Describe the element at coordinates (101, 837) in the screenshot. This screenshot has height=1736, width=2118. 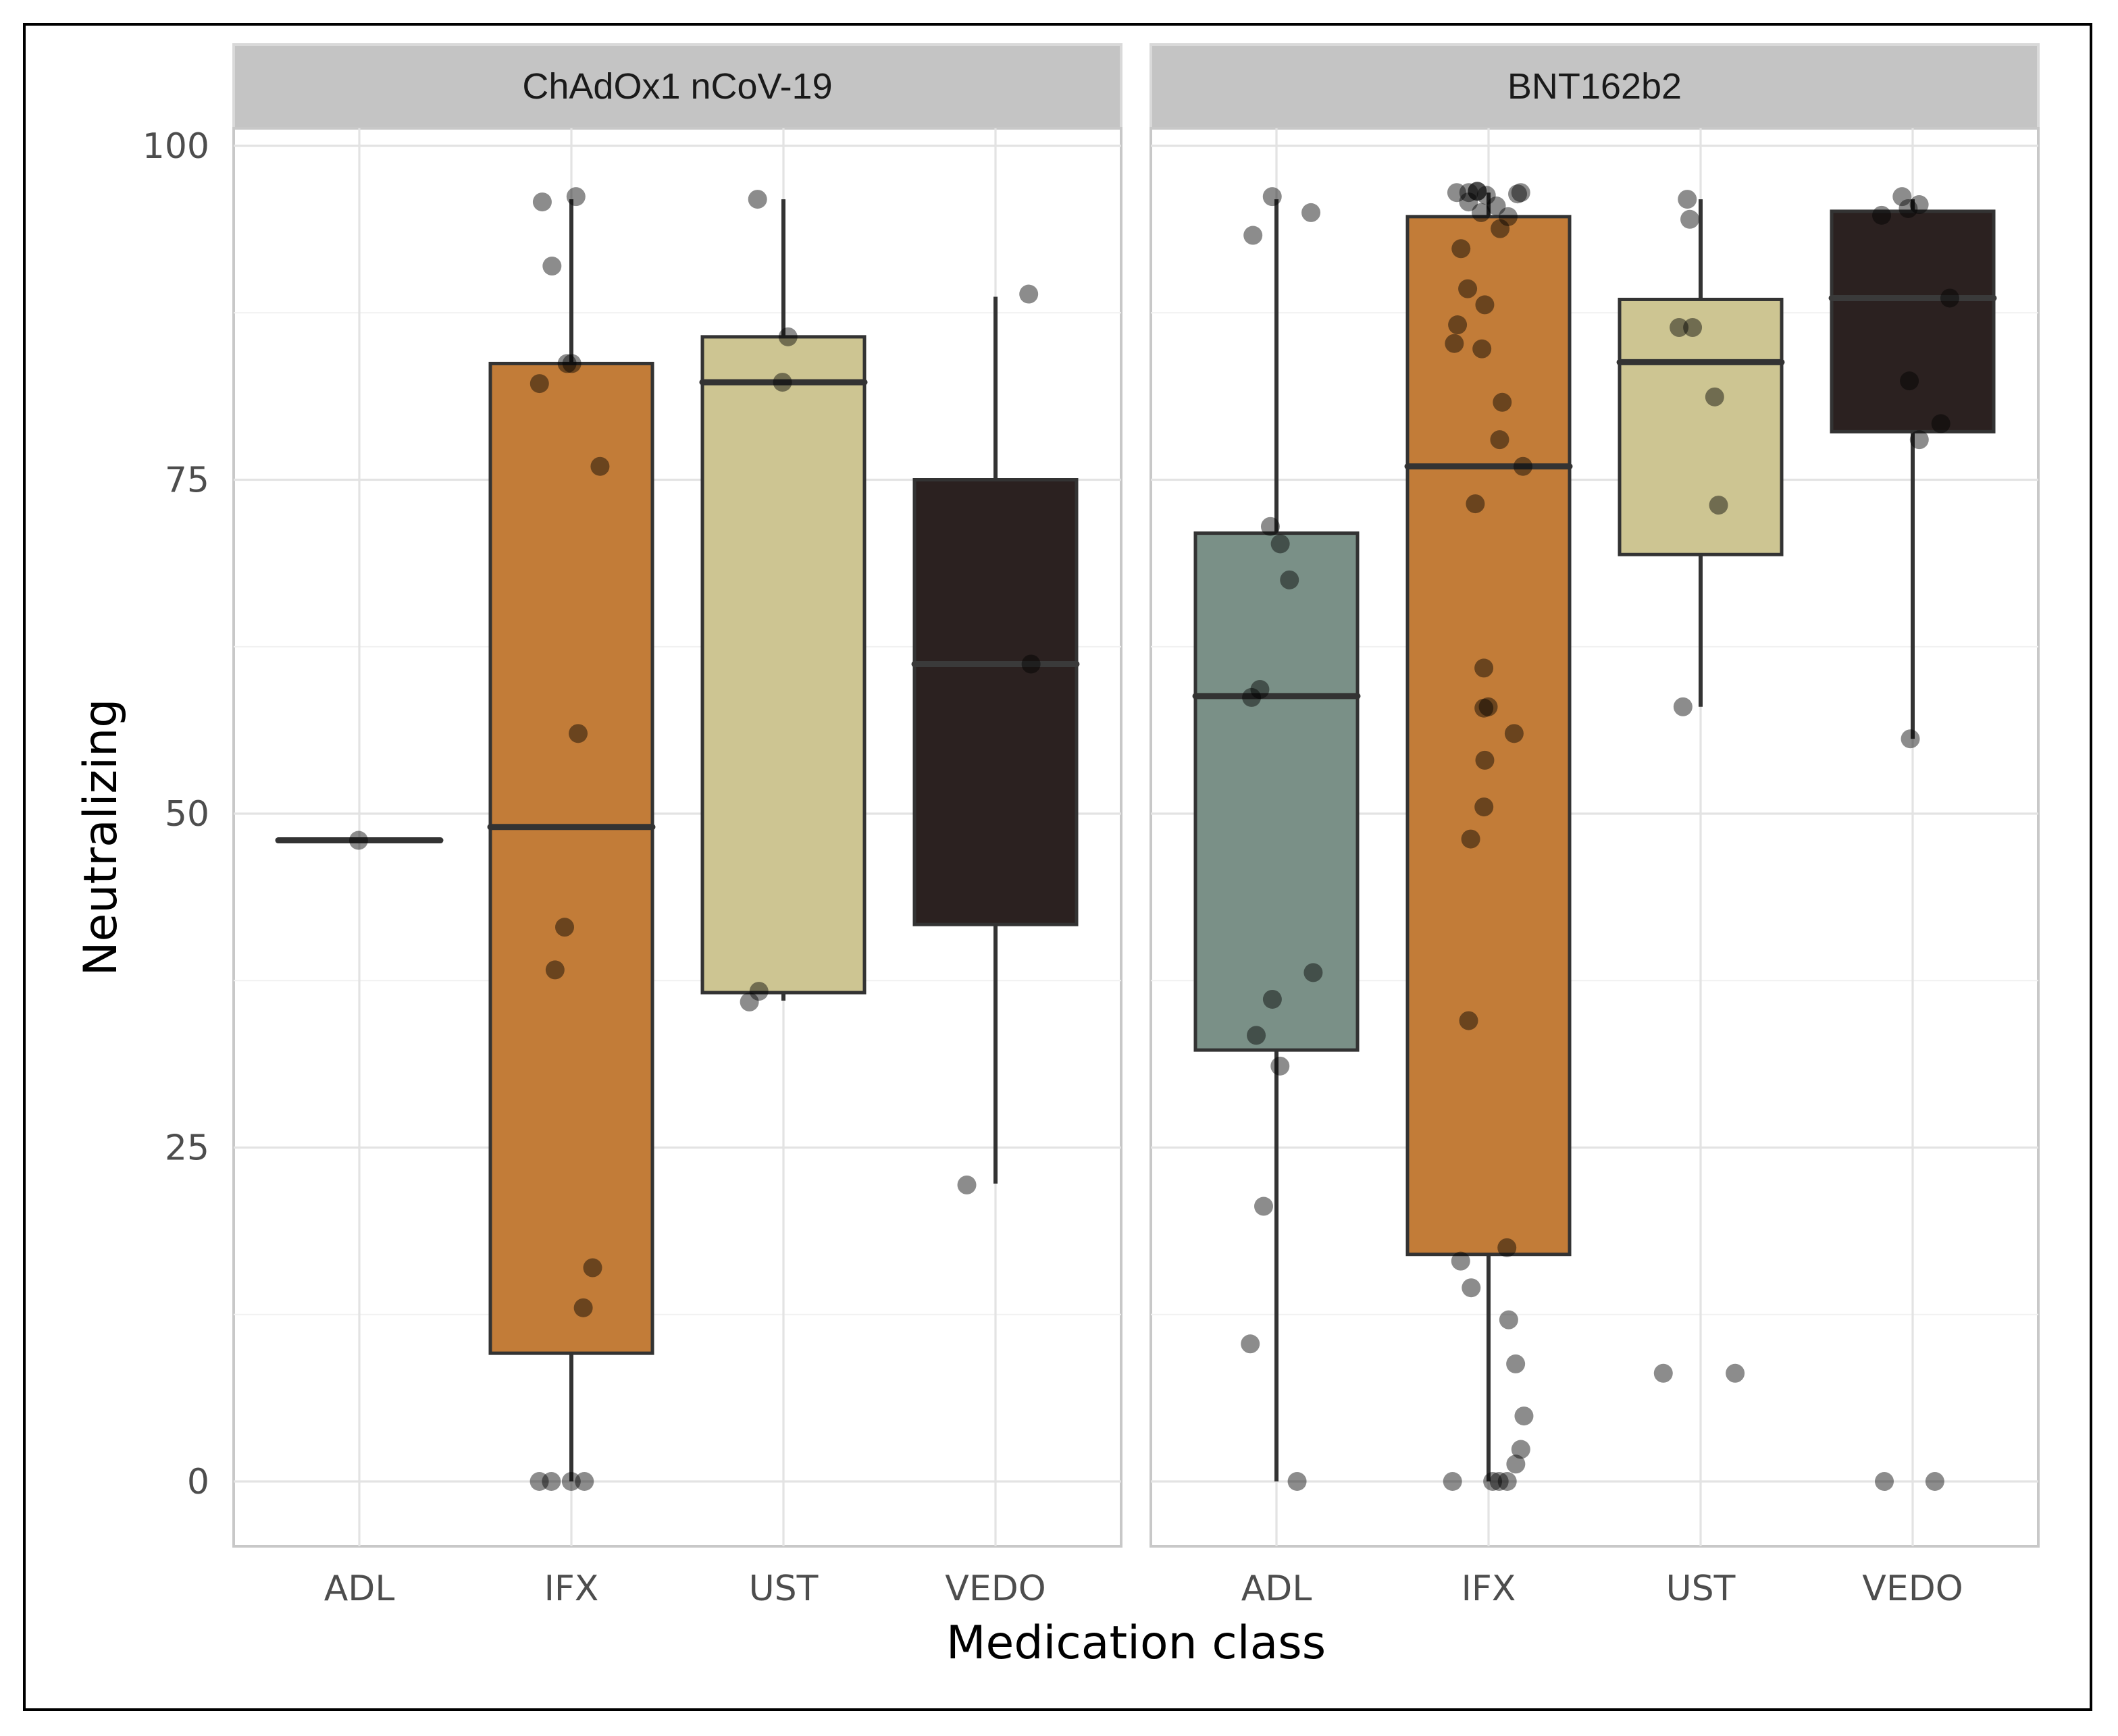
I see `y-axis-title: Neutralizing` at that location.